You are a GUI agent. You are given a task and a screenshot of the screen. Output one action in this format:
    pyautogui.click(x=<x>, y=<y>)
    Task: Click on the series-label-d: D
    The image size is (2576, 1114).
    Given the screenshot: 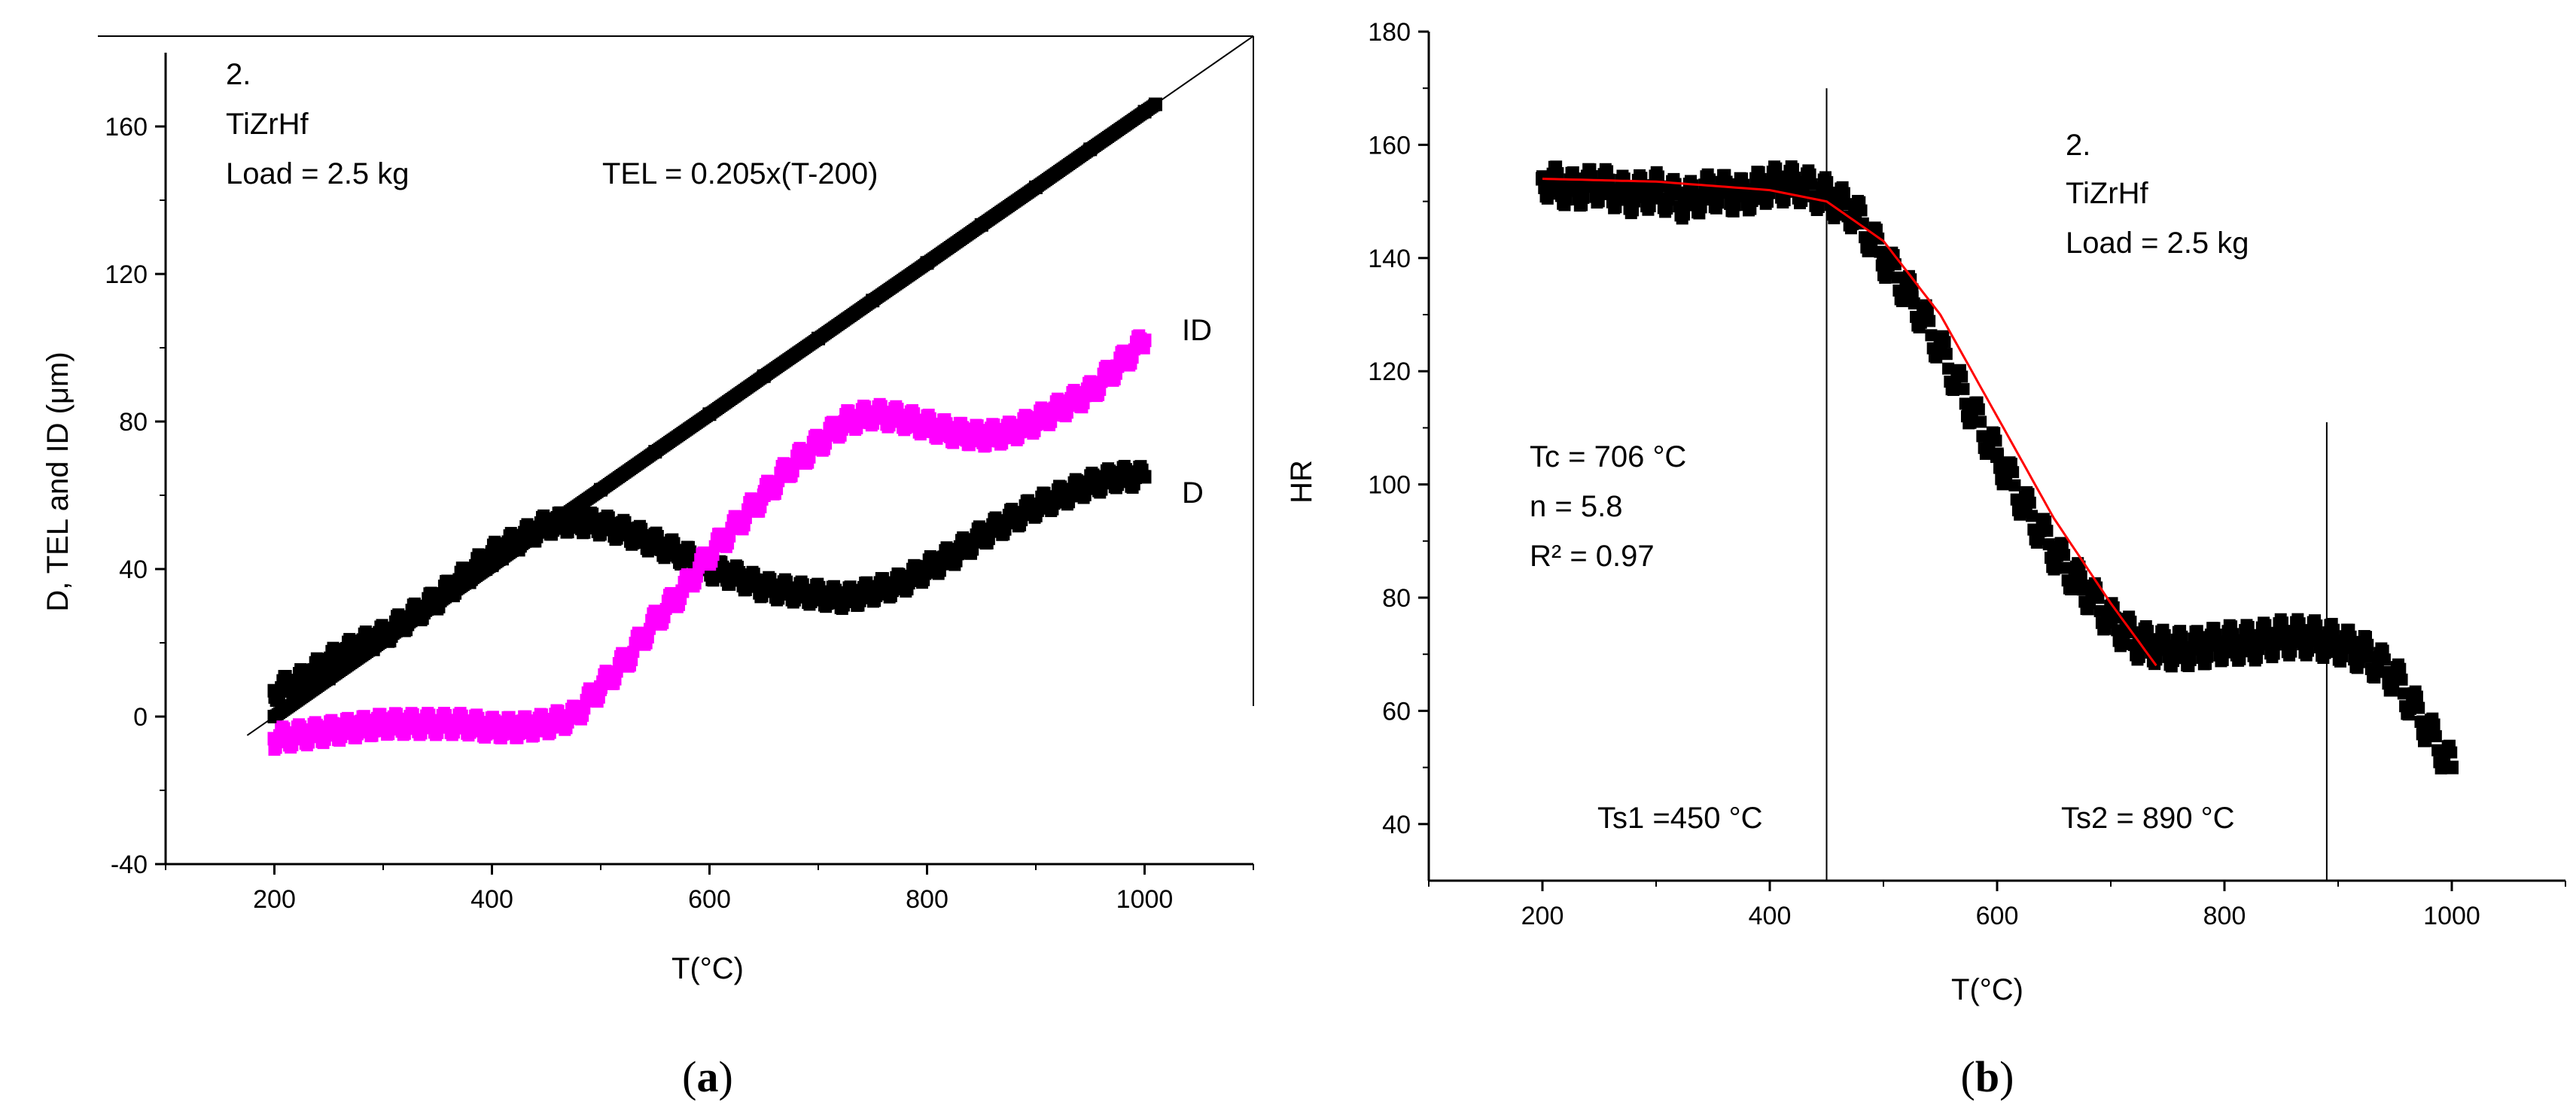 What is the action you would take?
    pyautogui.click(x=1193, y=493)
    